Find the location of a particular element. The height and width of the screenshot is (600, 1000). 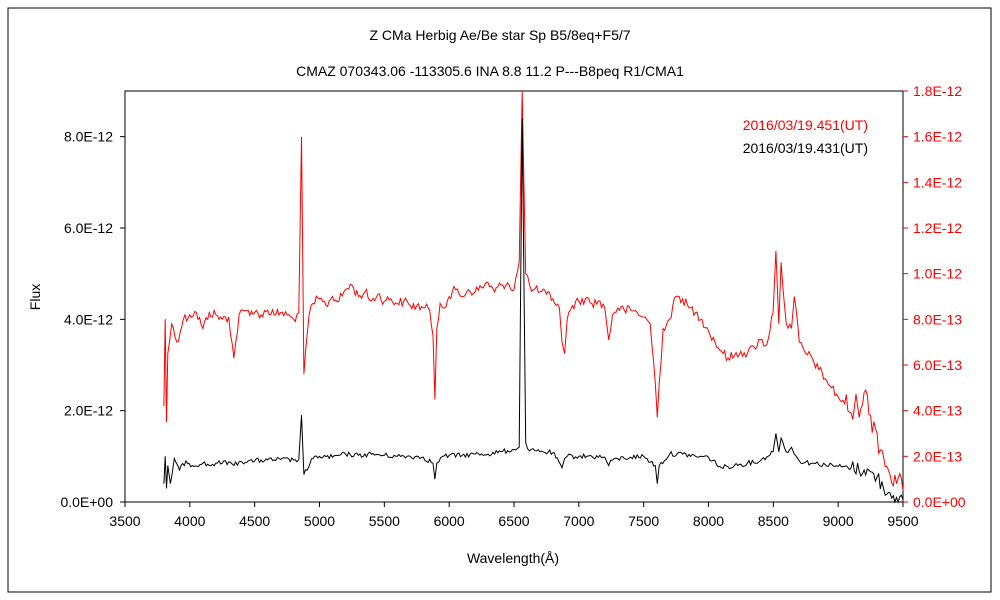

y-tick-label-left: 2.0E-12 is located at coordinates (88, 411).